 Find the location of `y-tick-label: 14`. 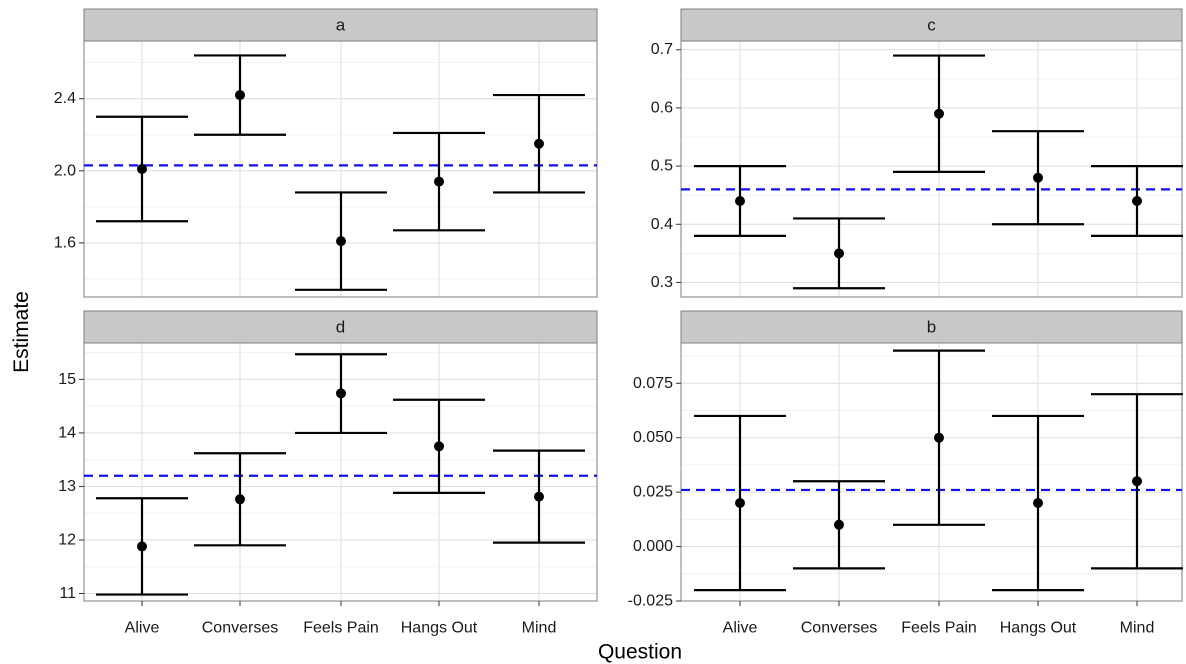

y-tick-label: 14 is located at coordinates (67, 432).